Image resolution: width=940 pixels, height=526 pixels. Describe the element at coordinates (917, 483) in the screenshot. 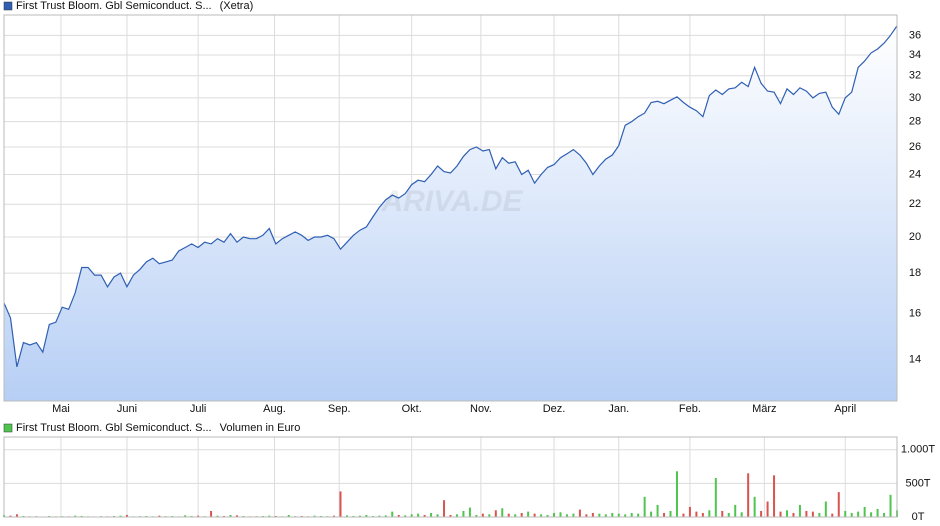

I see `y-tick-label: 500T` at that location.